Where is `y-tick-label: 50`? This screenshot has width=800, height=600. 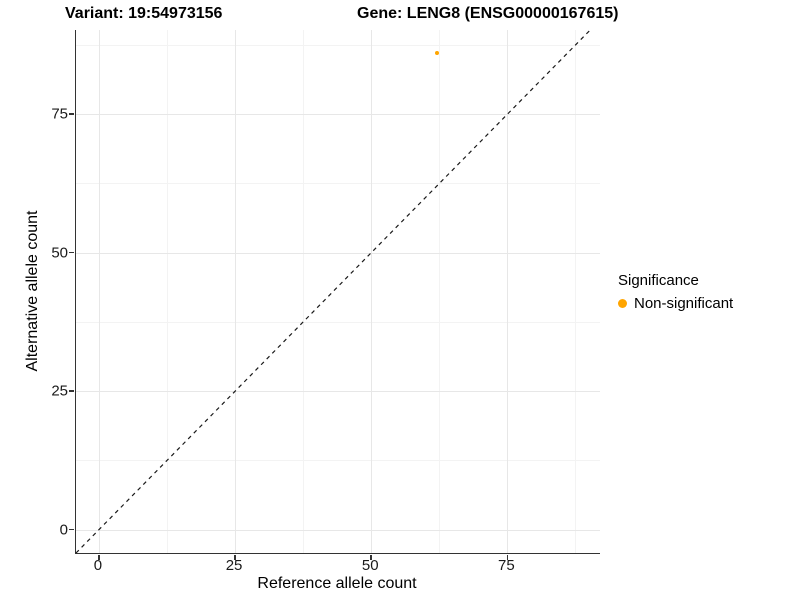
y-tick-label: 50 is located at coordinates (59, 253).